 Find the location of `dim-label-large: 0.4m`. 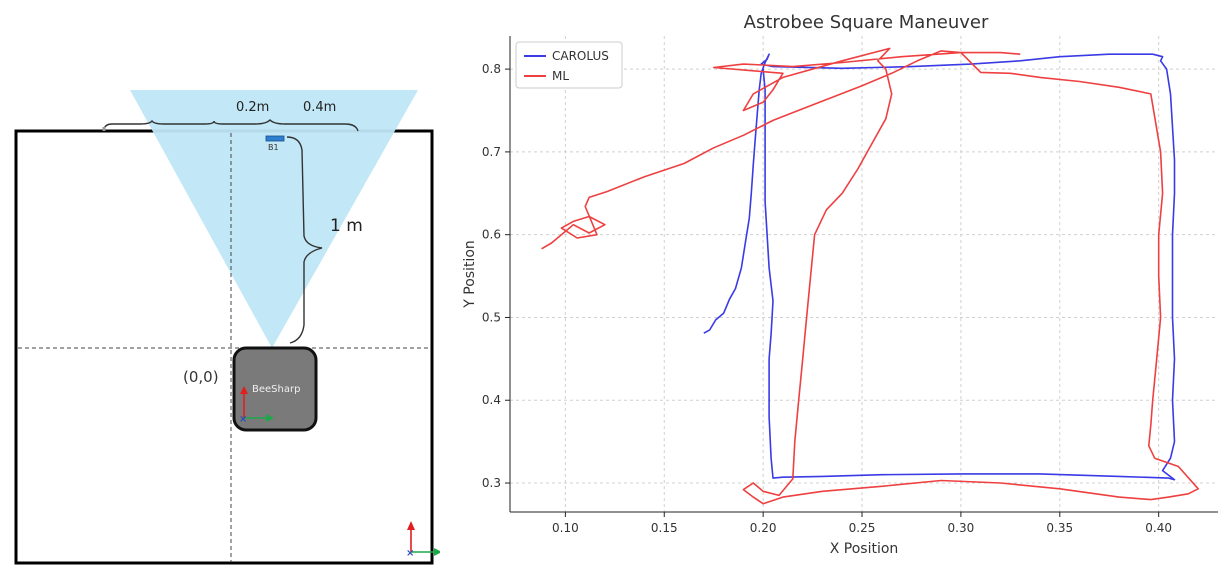

dim-label-large: 0.4m is located at coordinates (319, 107).